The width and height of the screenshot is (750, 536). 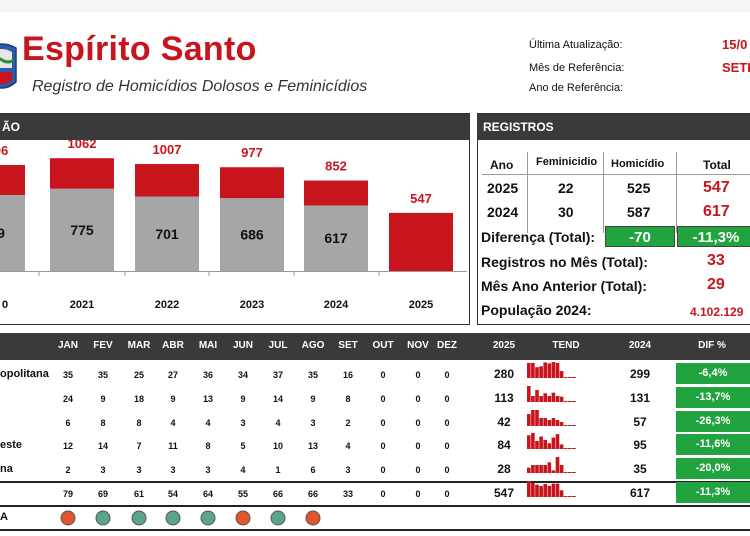 What do you see at coordinates (717, 312) in the screenshot?
I see `populacao-value: 4.102.129` at bounding box center [717, 312].